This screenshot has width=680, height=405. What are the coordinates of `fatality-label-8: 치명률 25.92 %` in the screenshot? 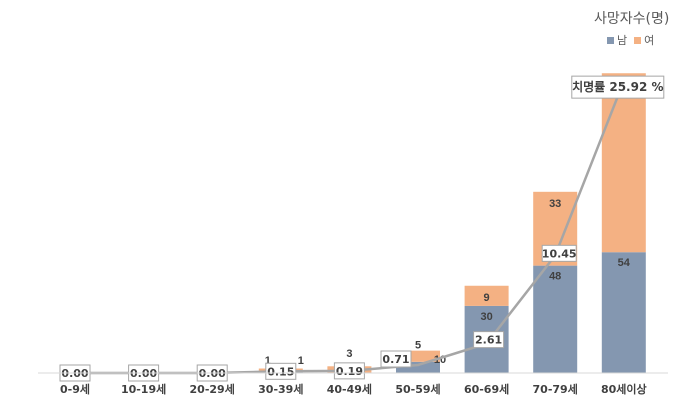 It's located at (617, 86).